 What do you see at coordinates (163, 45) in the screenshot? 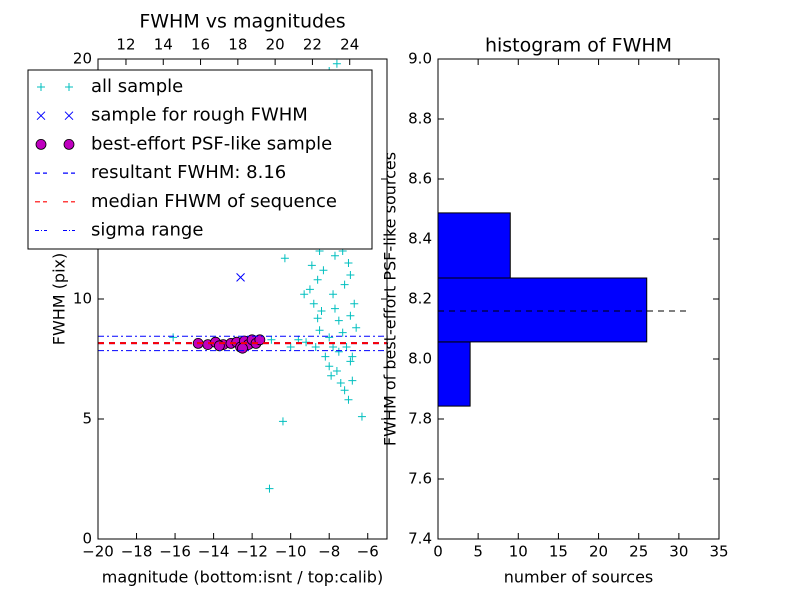
I see `x2-tick-label: 14` at bounding box center [163, 45].